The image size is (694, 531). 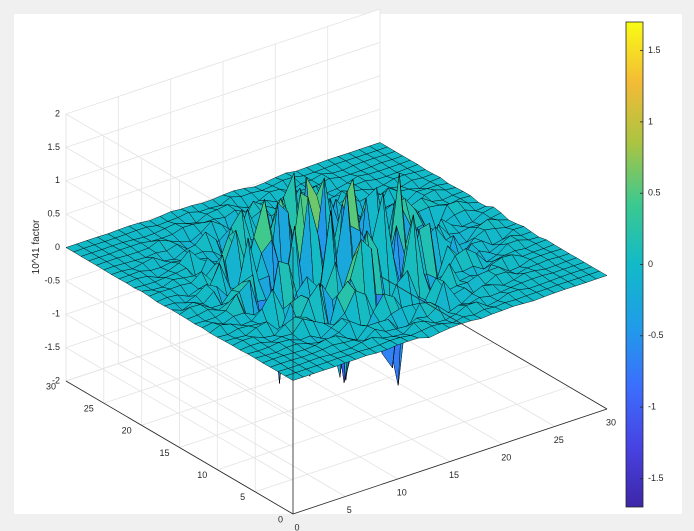 What do you see at coordinates (650, 264) in the screenshot?
I see `colorbar-tick-label: 0` at bounding box center [650, 264].